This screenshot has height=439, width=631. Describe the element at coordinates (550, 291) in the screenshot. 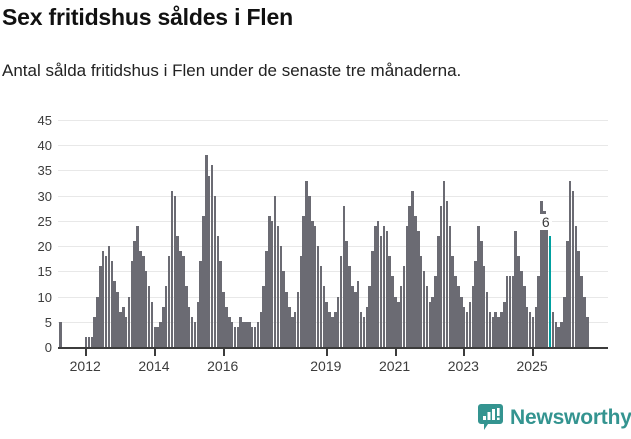

I see `bar-highlighted` at that location.